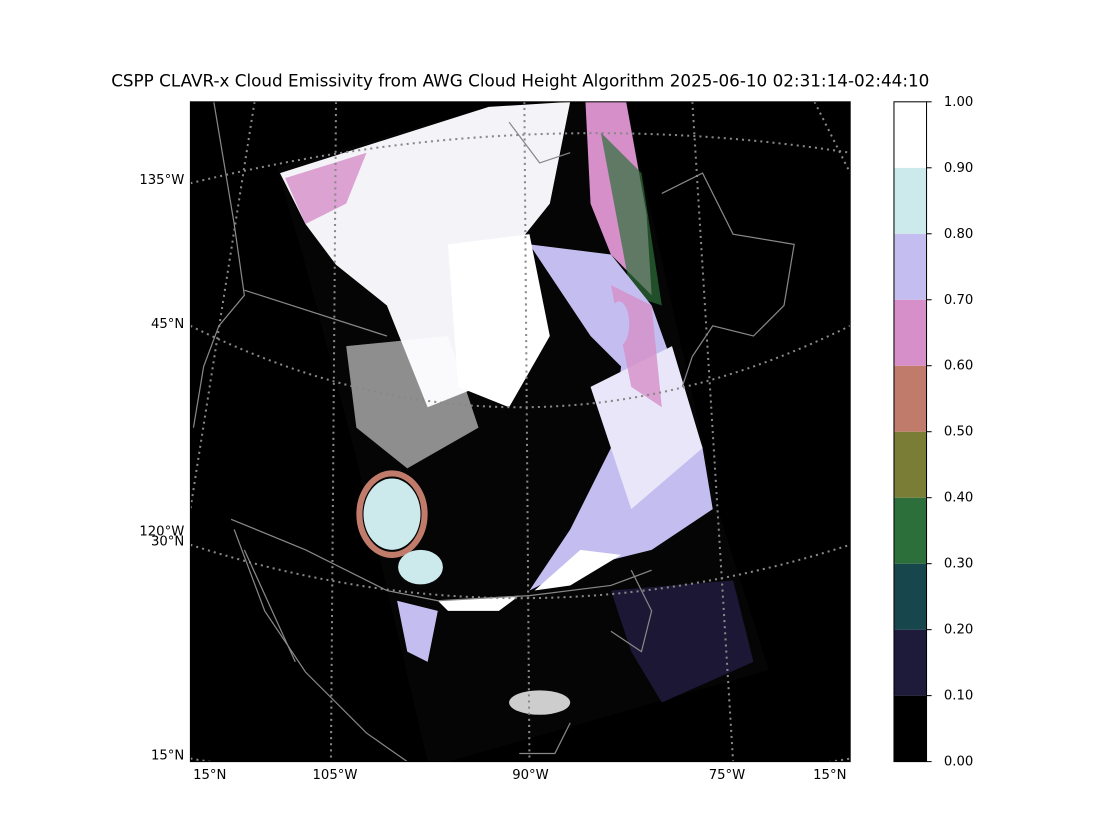  I want to click on lat-lon-label: 135°W, so click(161, 180).